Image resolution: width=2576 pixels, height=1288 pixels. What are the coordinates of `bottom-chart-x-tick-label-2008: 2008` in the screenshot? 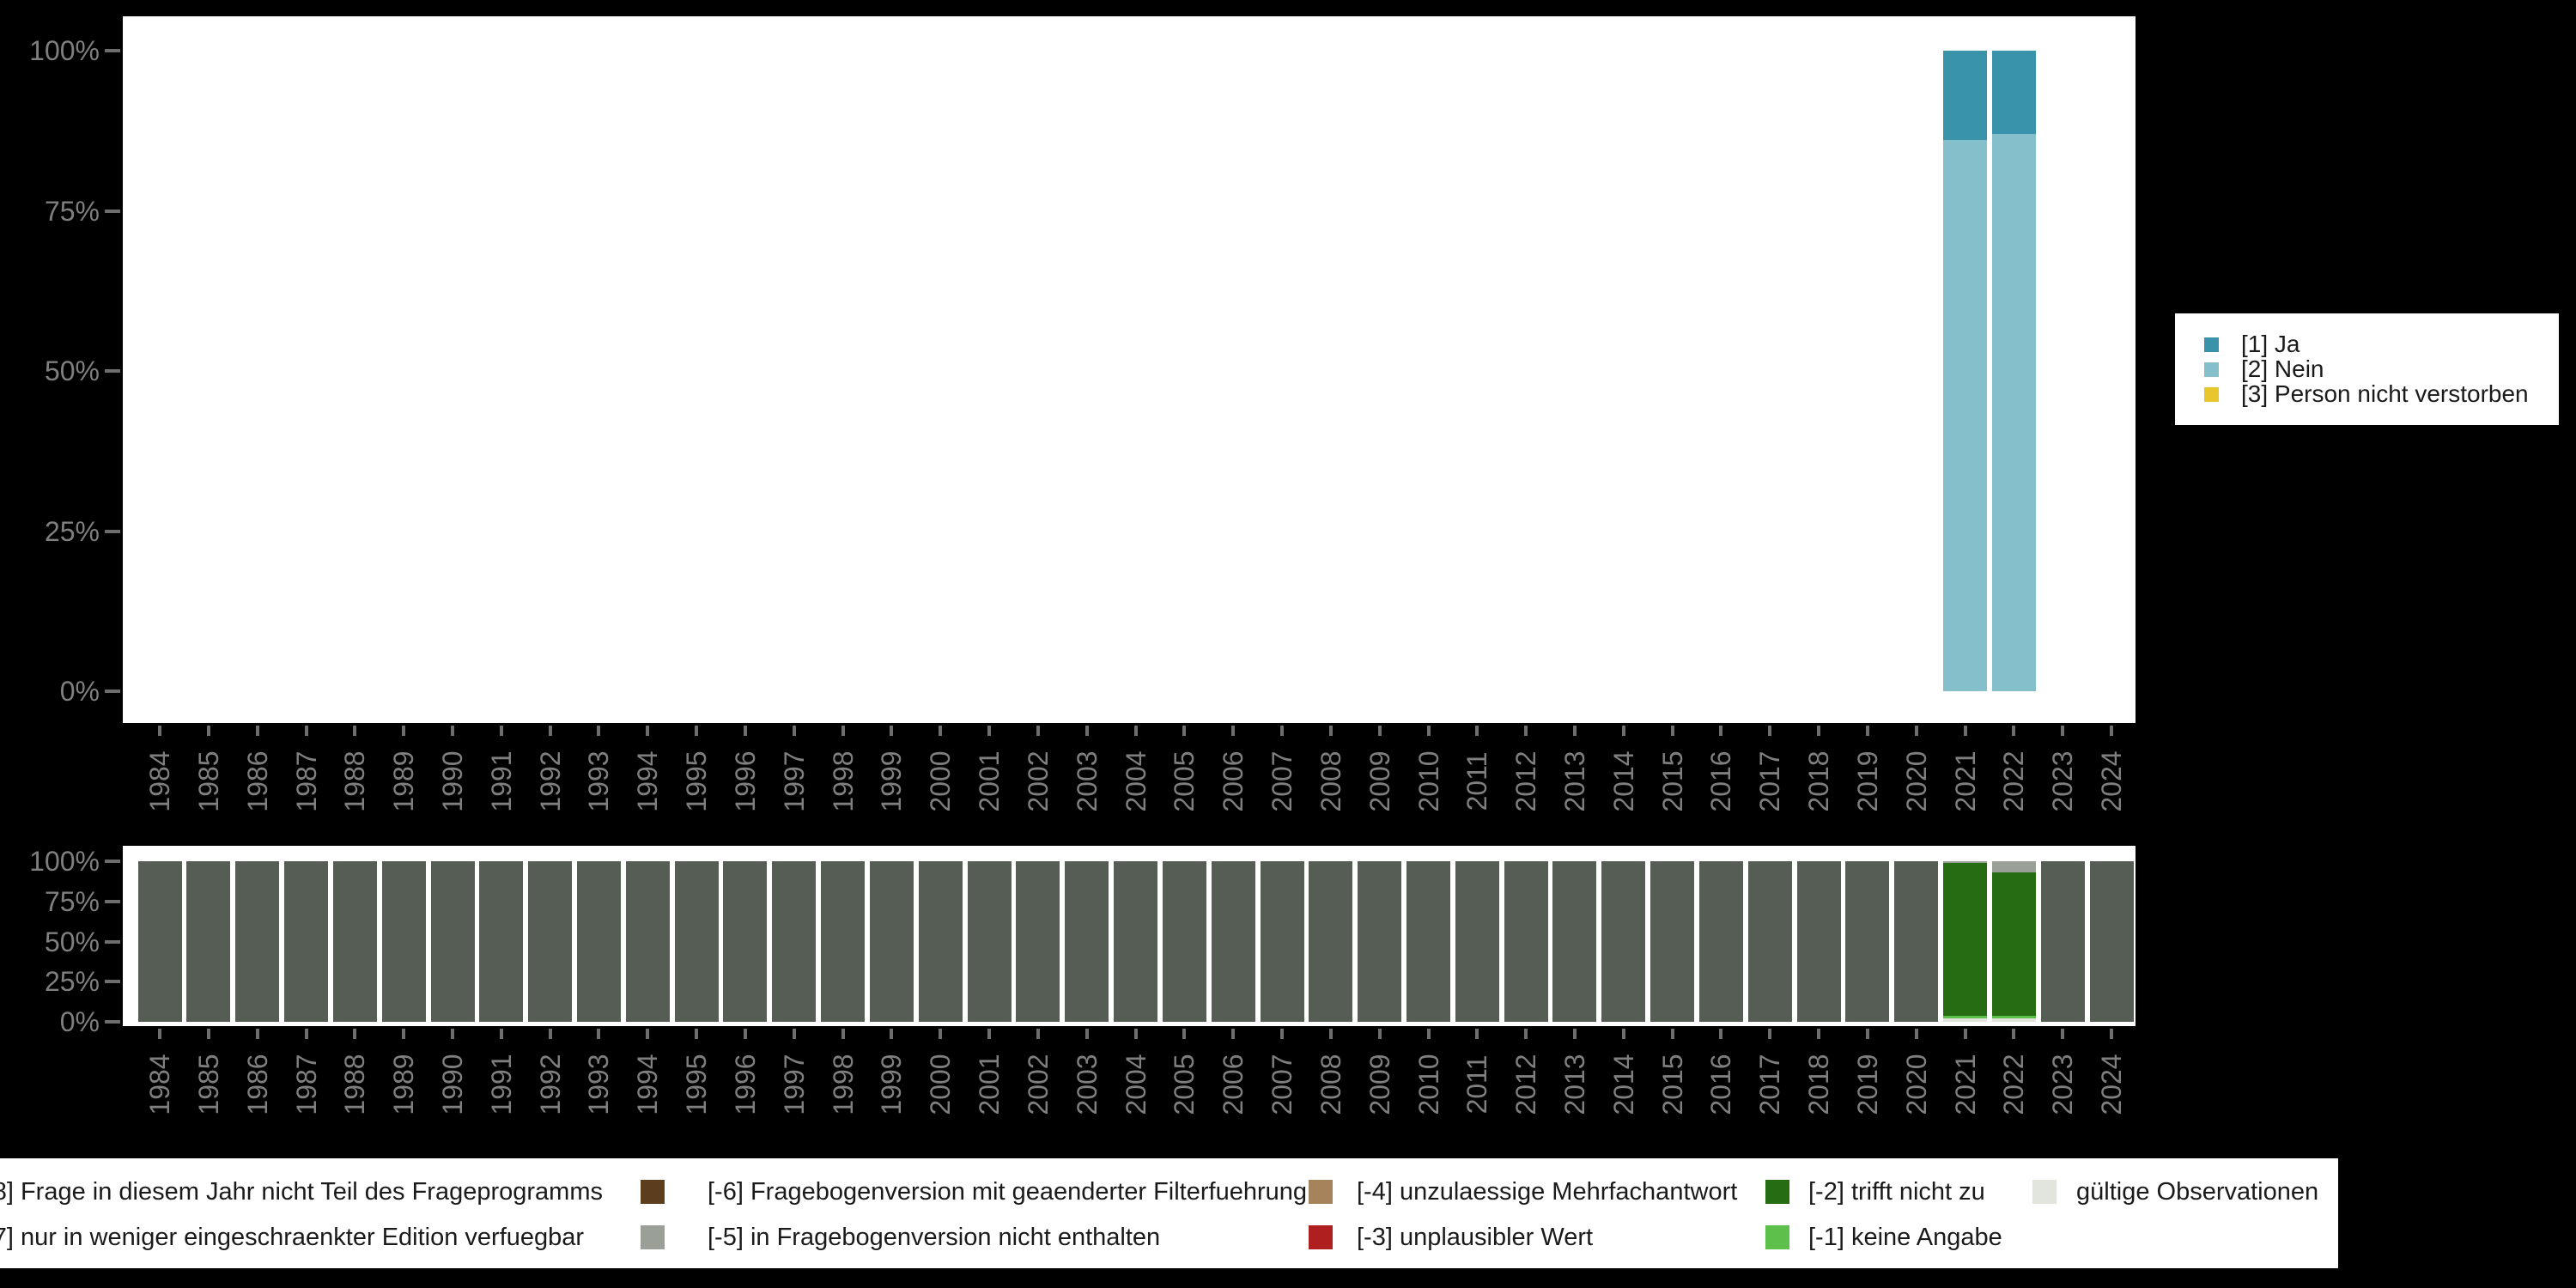 It's located at (1330, 1085).